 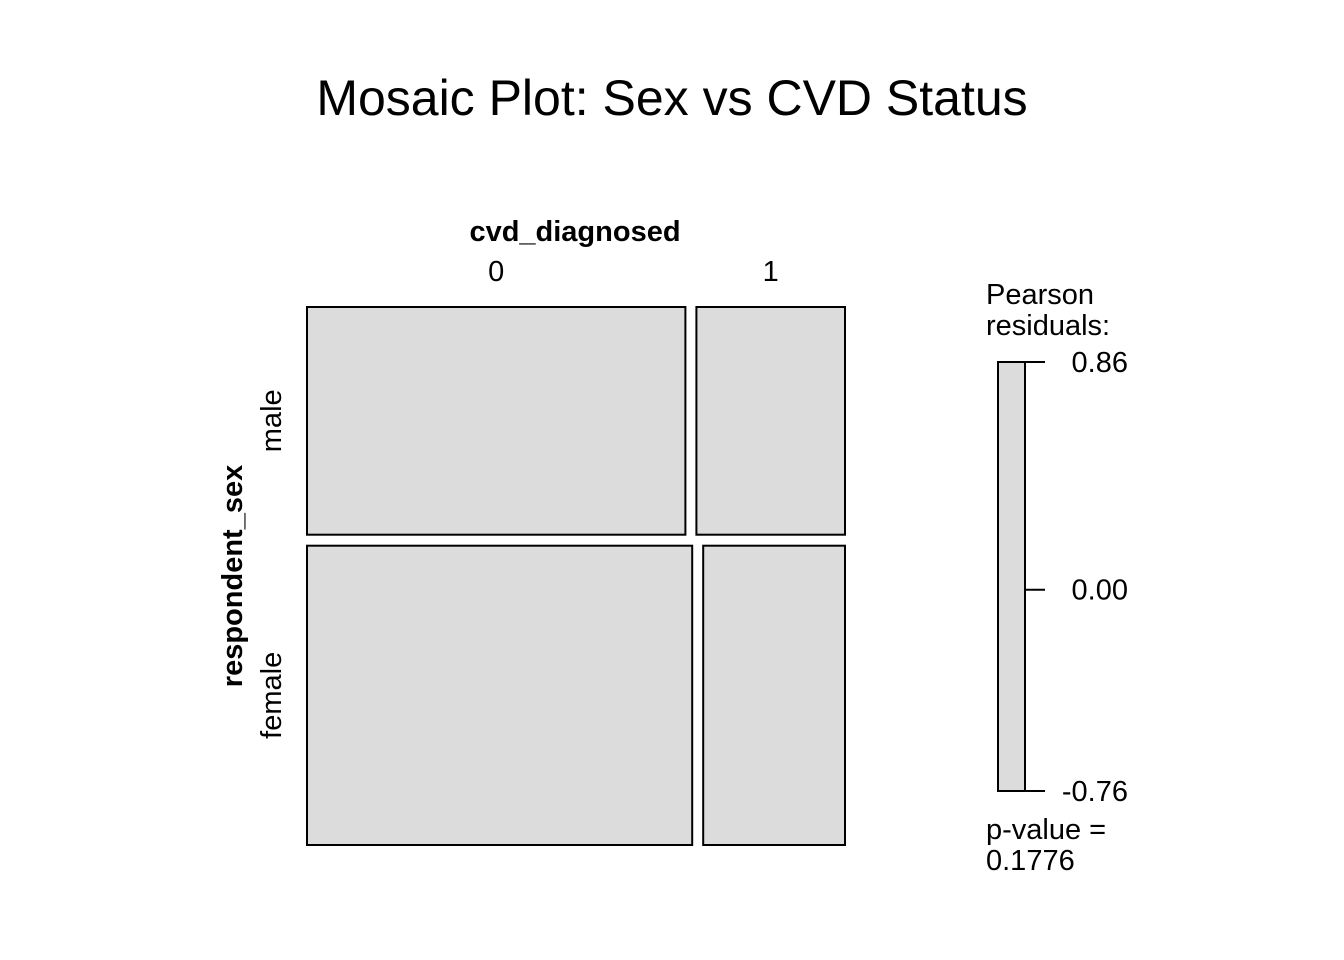 I want to click on chart-title: Mosaic Plot: Sex vs CVD Status, so click(x=671, y=98).